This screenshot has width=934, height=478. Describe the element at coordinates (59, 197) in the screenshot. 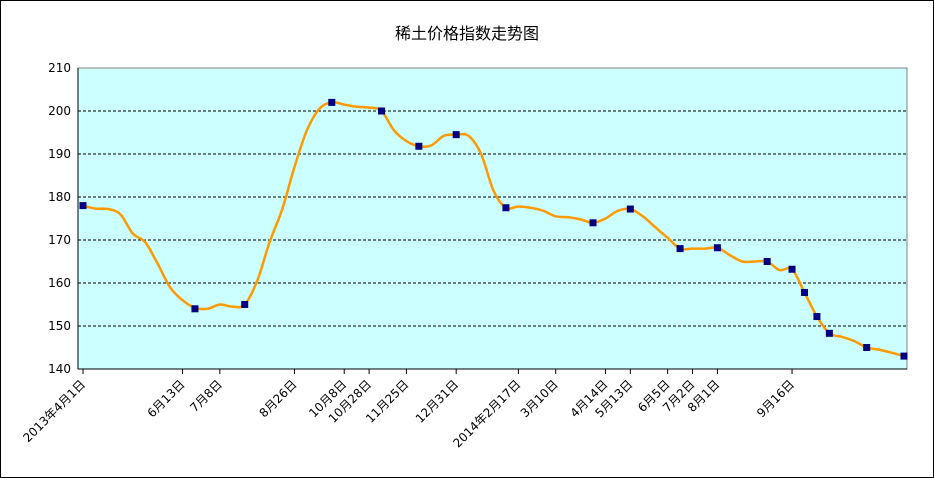

I see `y-tick-label: 180` at that location.